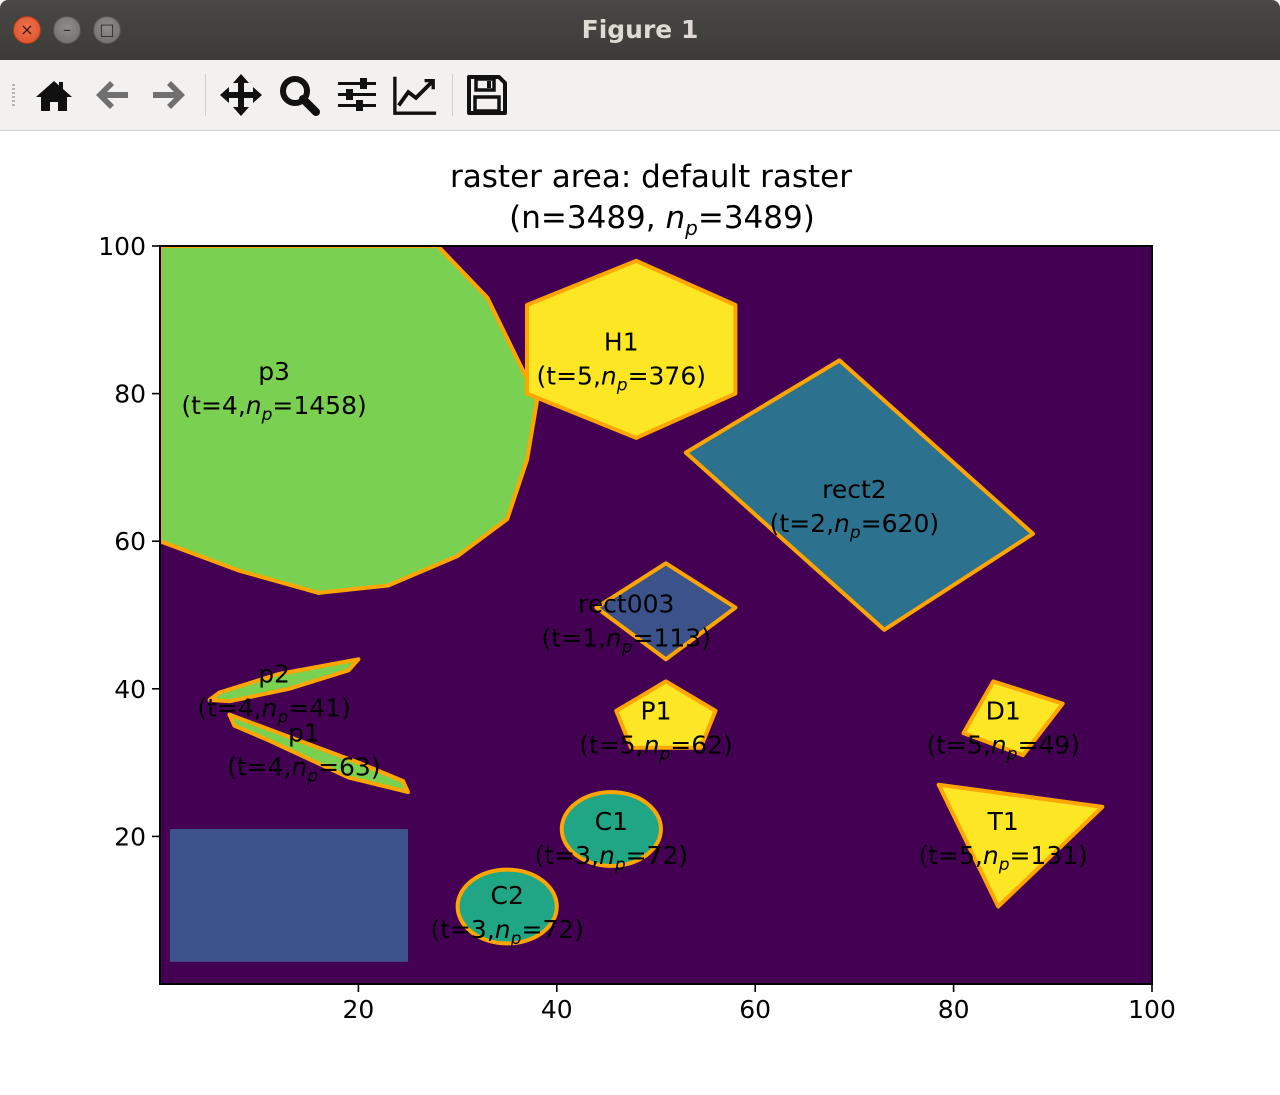 The image size is (1280, 1095). What do you see at coordinates (557, 1009) in the screenshot?
I see `x-tick-label: 40` at bounding box center [557, 1009].